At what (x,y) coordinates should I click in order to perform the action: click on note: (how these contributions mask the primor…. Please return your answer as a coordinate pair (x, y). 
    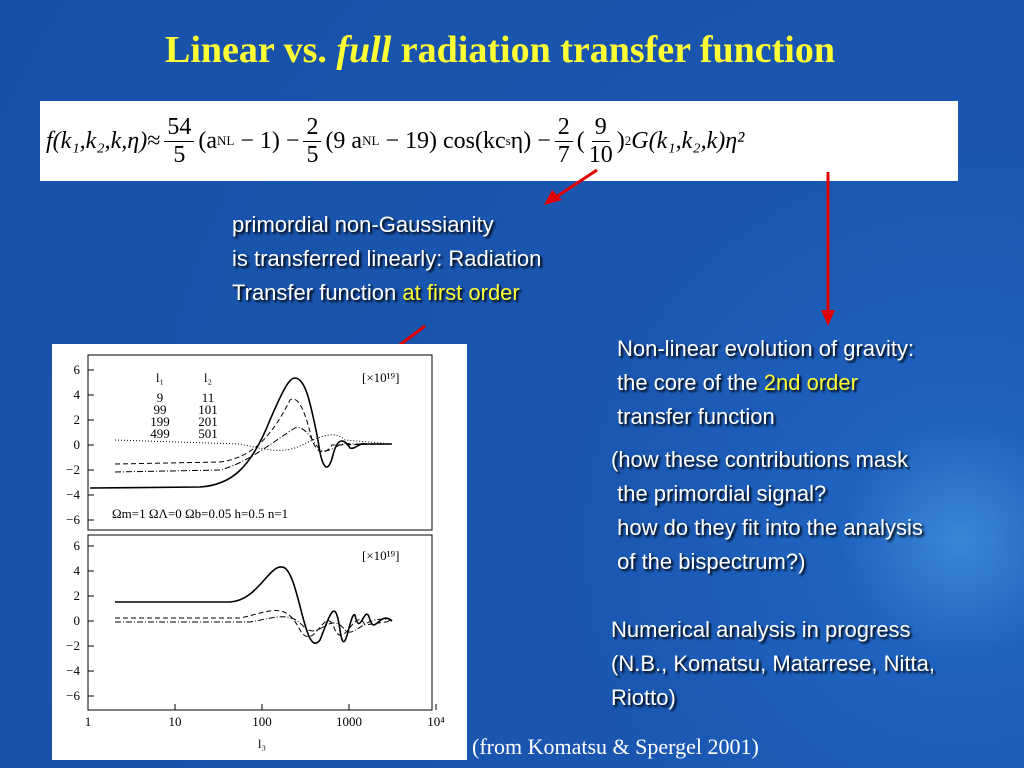
    Looking at the image, I should click on (767, 511).